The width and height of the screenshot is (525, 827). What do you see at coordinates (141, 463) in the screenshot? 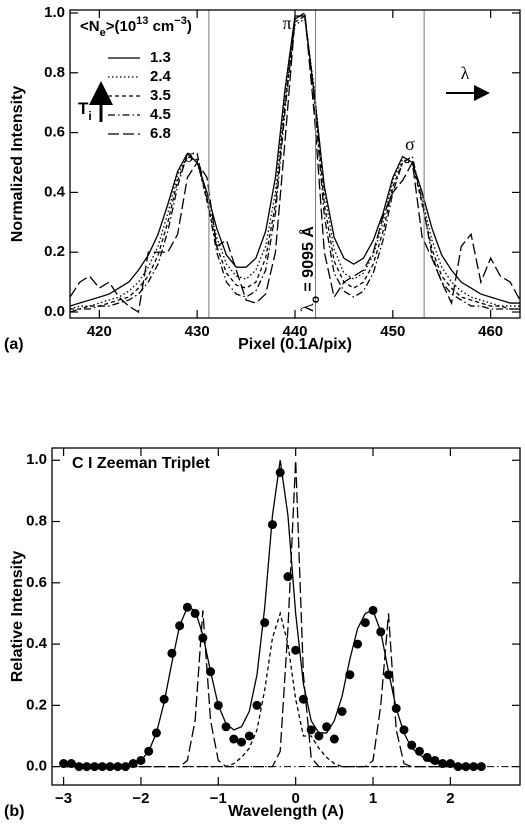
I see `chart-title: C I Zeeman Triplet` at bounding box center [141, 463].